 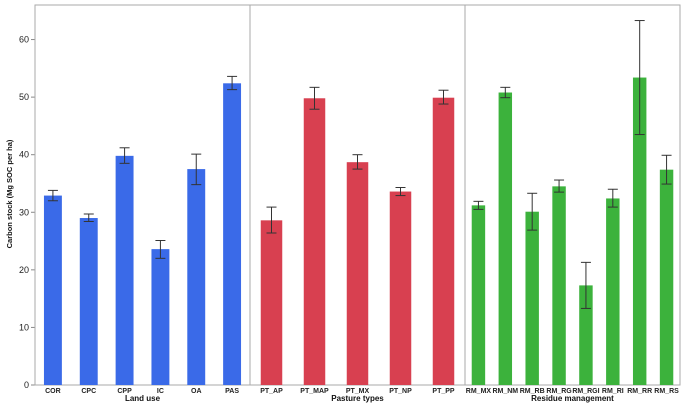 I want to click on bar-rm-rs, so click(x=666, y=277).